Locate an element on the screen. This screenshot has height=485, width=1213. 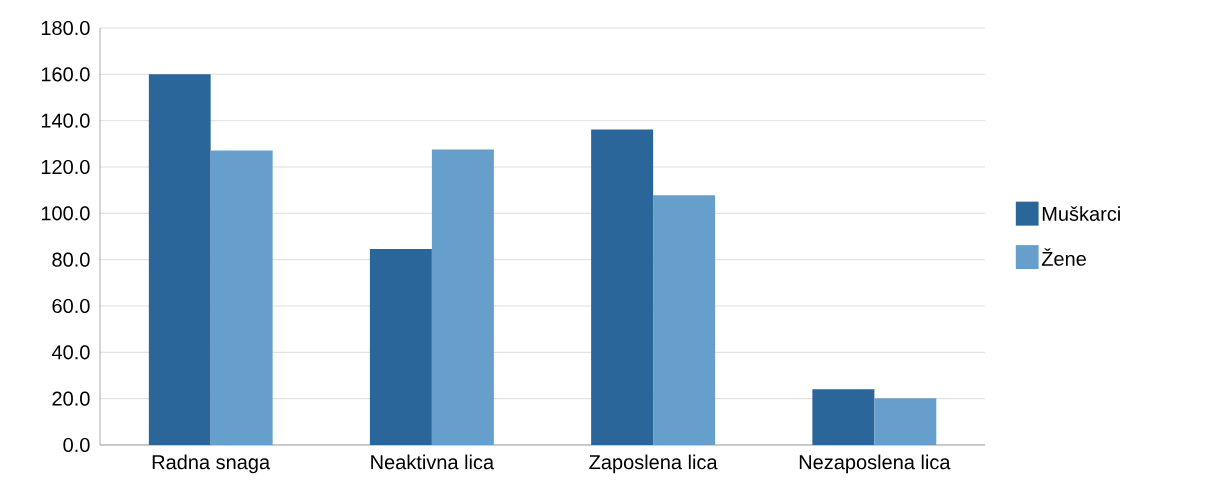
x-tick-label: Zaposlena lica is located at coordinates (653, 464).